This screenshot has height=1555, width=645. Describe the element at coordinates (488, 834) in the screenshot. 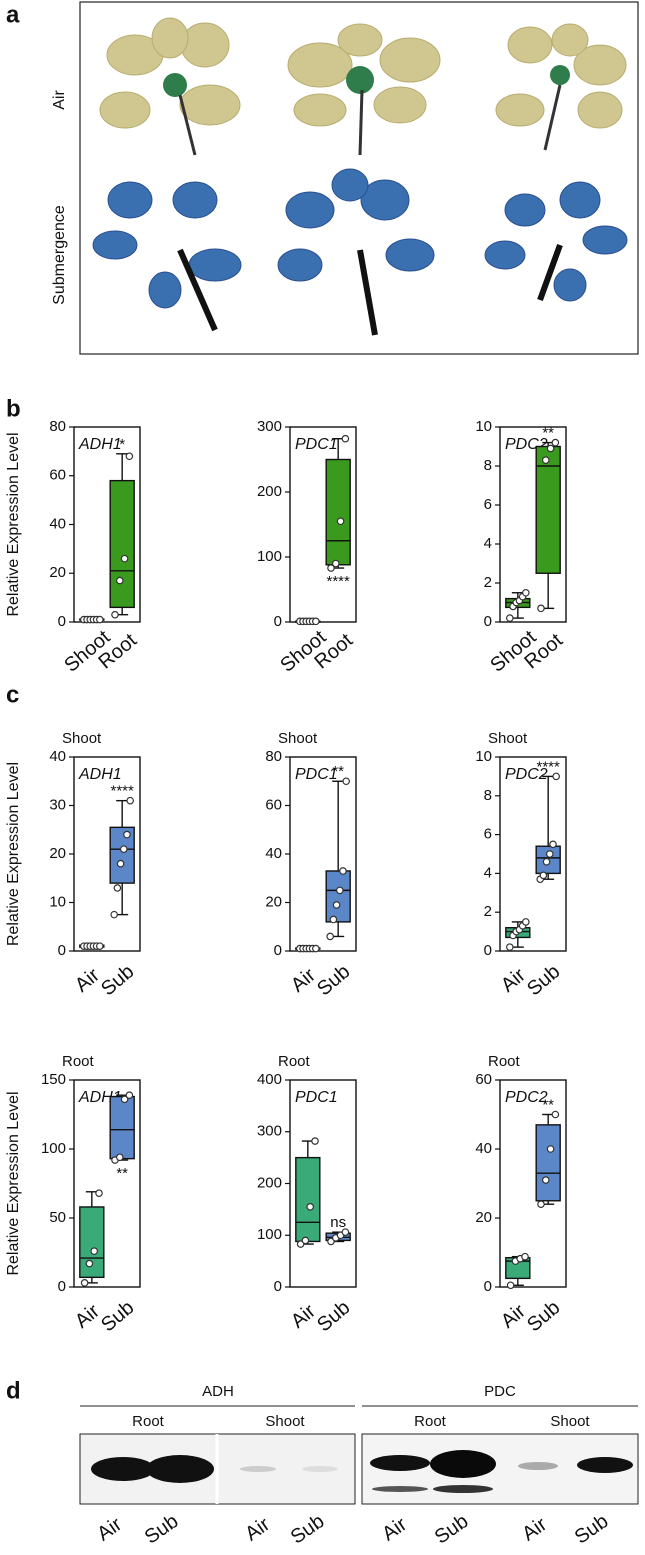

I see `y-tick-label: 6` at that location.